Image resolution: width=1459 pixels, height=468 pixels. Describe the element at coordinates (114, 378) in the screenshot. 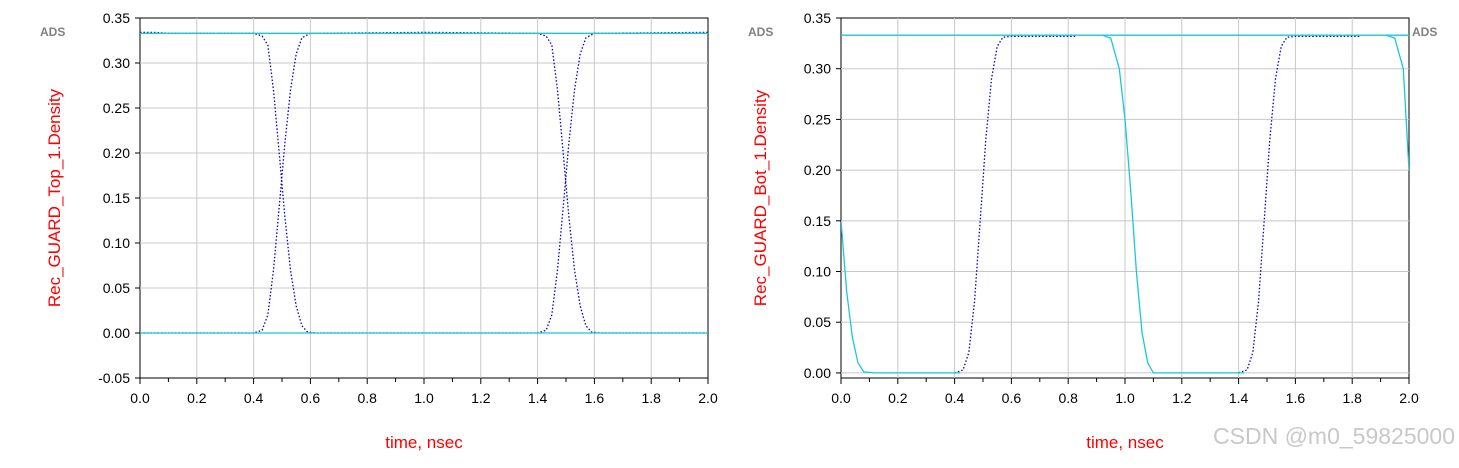

I see `y-tick-label: -0.05` at that location.